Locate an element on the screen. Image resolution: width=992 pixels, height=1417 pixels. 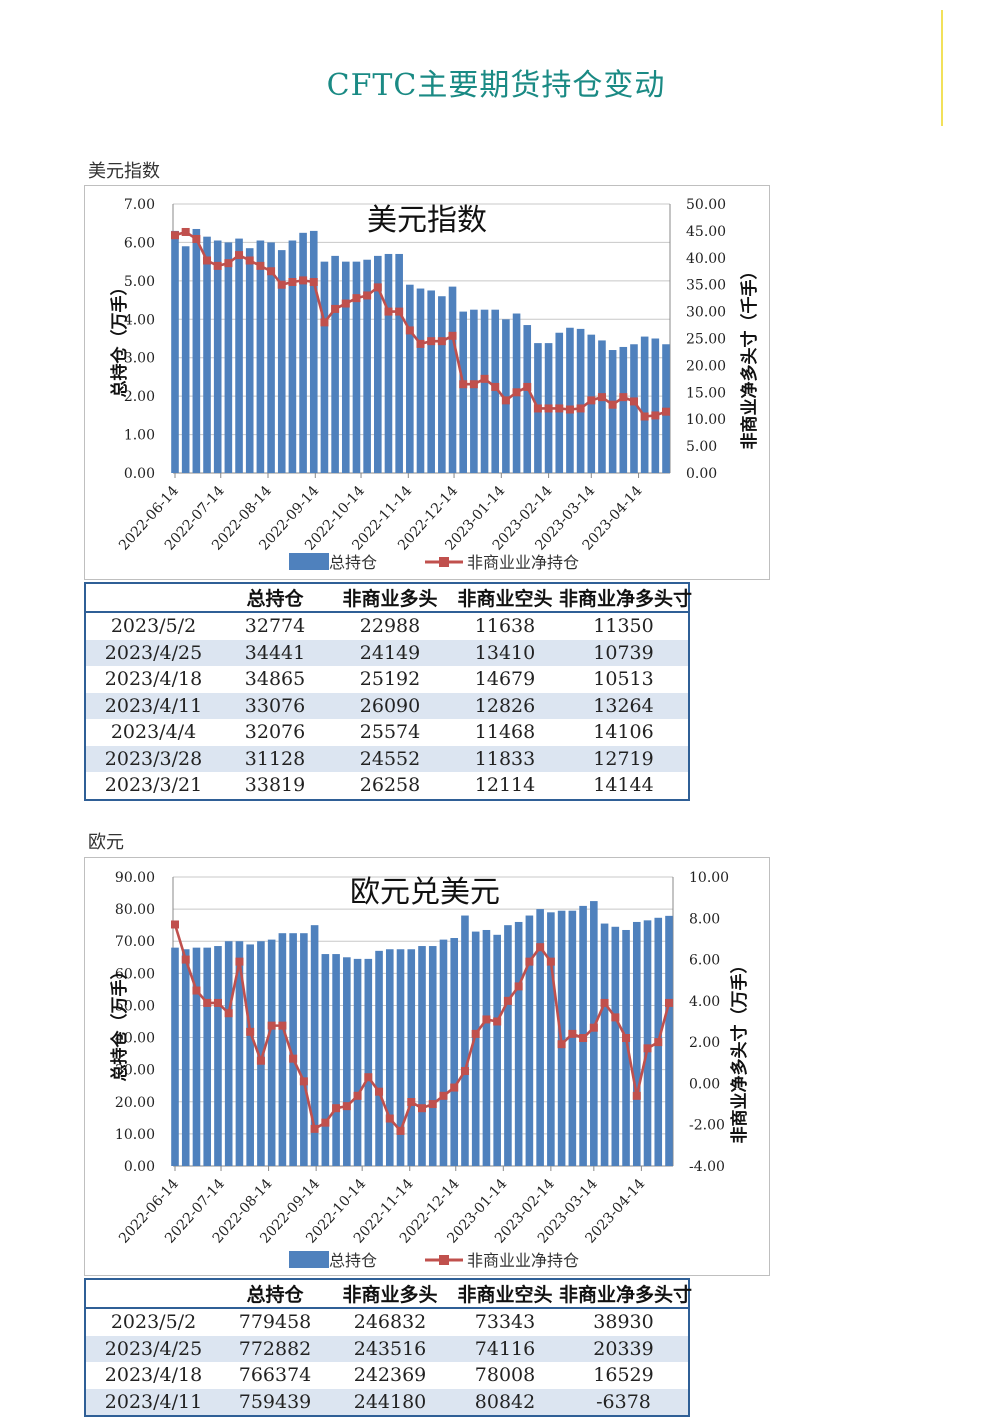
y2-tick-label: 4.00 is located at coordinates (704, 1002).